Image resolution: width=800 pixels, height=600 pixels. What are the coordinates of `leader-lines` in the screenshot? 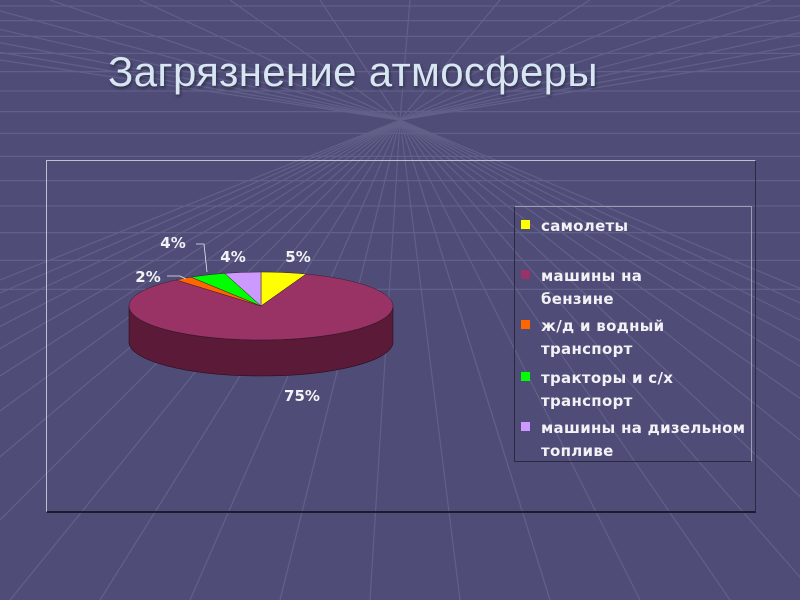 It's located at (187, 261).